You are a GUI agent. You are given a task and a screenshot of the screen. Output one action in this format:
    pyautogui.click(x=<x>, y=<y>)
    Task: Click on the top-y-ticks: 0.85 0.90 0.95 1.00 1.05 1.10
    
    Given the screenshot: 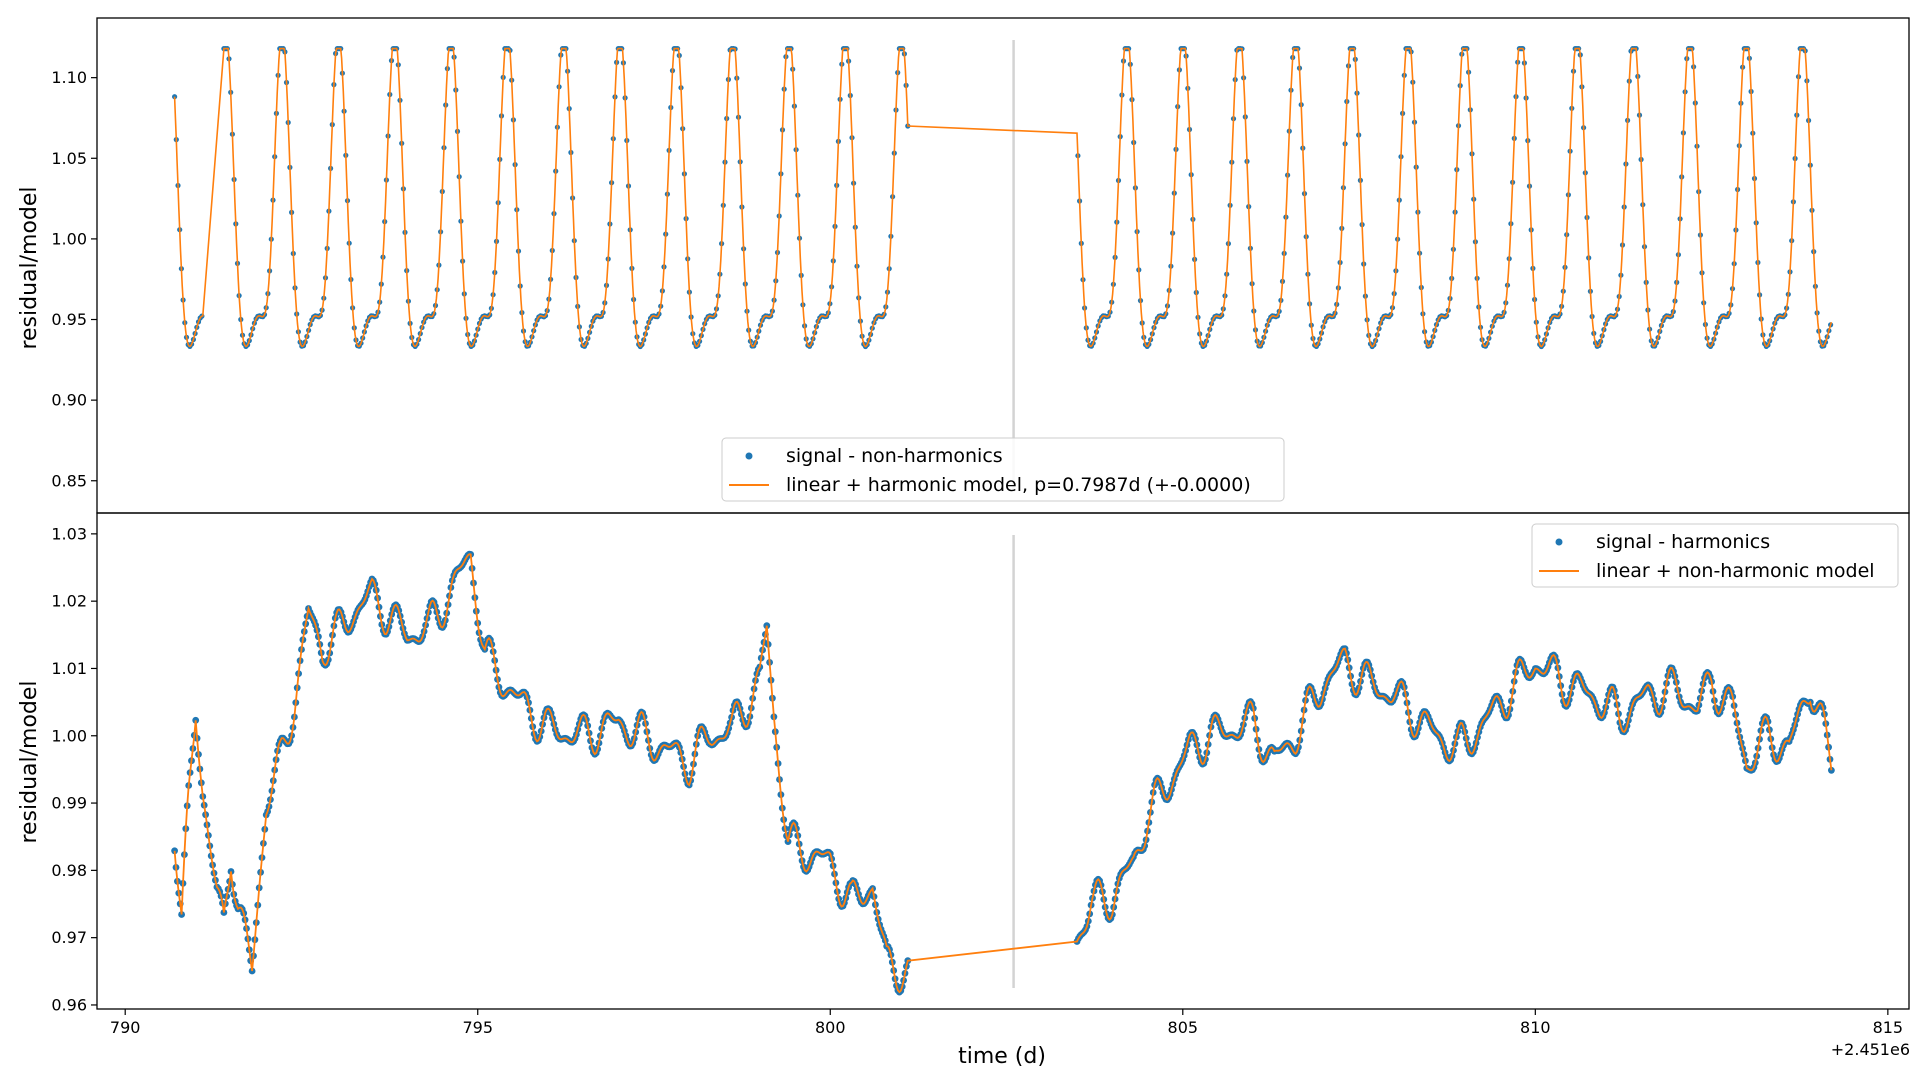 What is the action you would take?
    pyautogui.click(x=74, y=279)
    